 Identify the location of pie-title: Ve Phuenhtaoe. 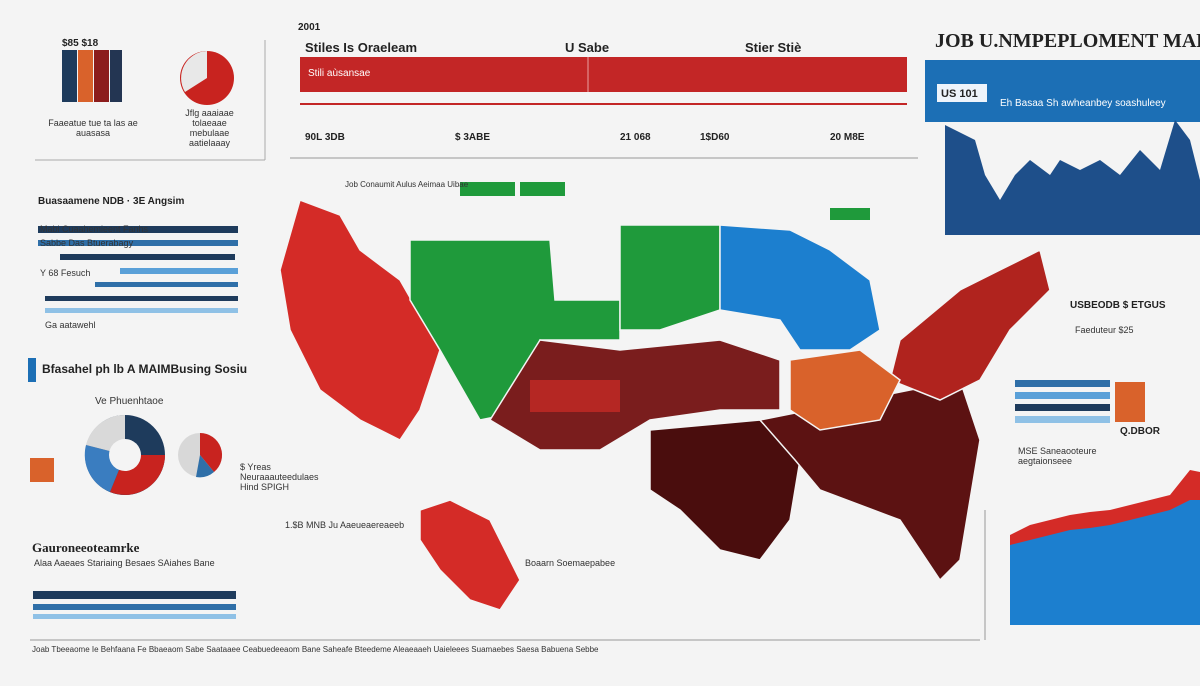
(129, 401).